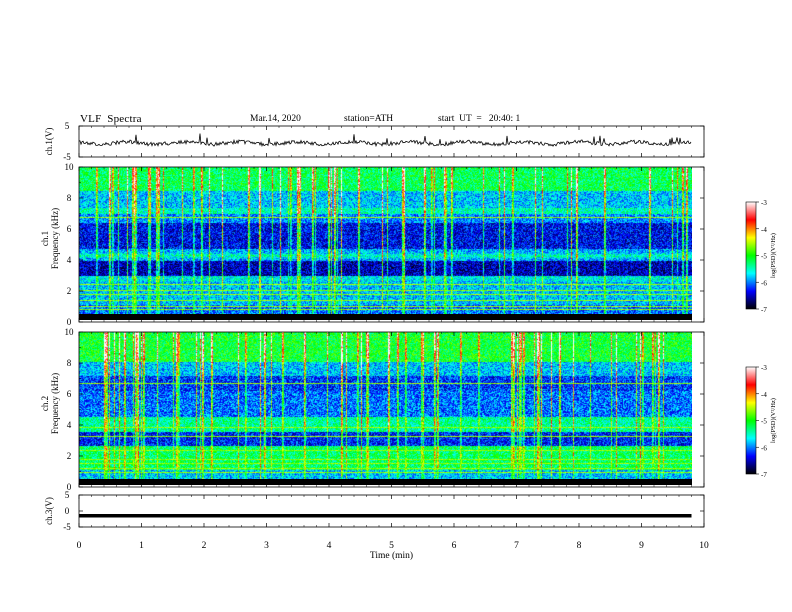 The image size is (792, 612). I want to click on x-tick-label: 4, so click(329, 546).